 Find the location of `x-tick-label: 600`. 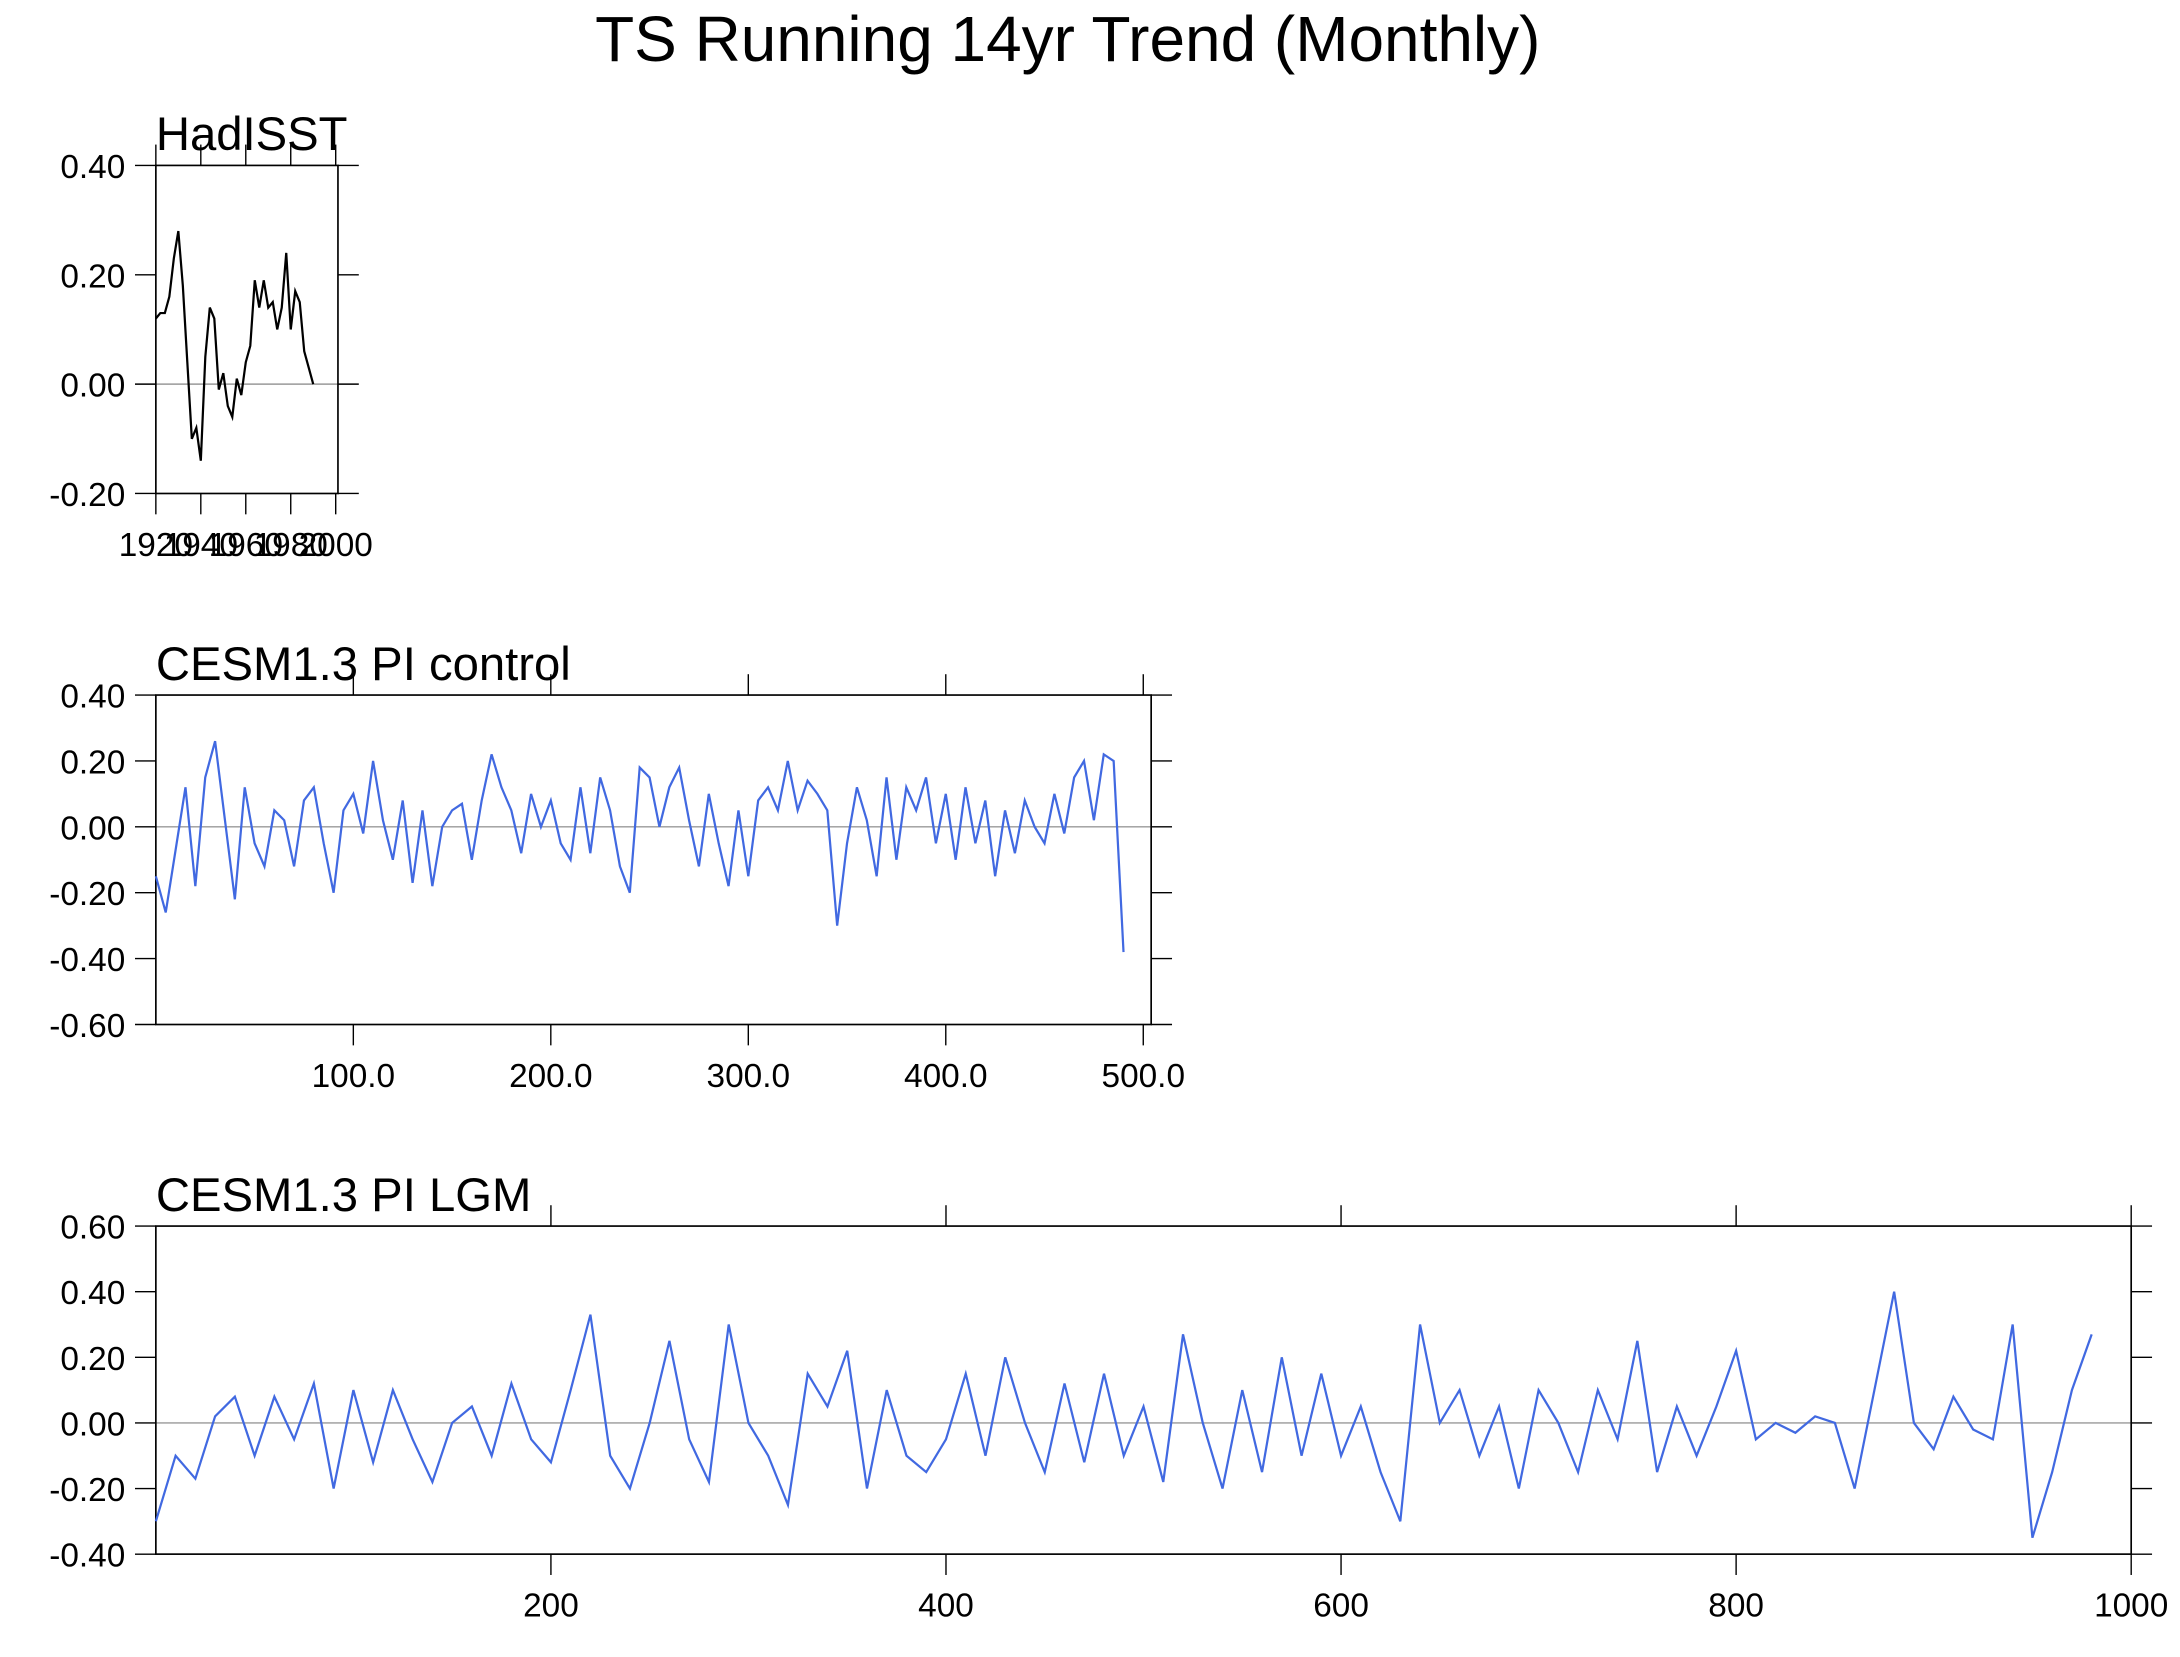

x-tick-label: 600 is located at coordinates (1341, 1606).